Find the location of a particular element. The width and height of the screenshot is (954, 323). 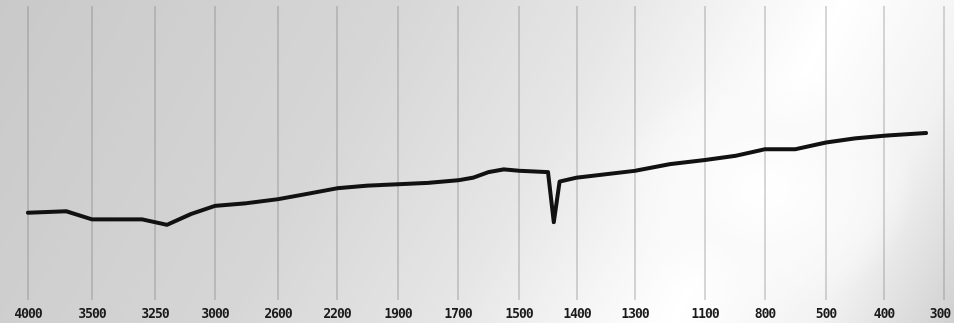

x-tick-label-800: 800 is located at coordinates (766, 314).